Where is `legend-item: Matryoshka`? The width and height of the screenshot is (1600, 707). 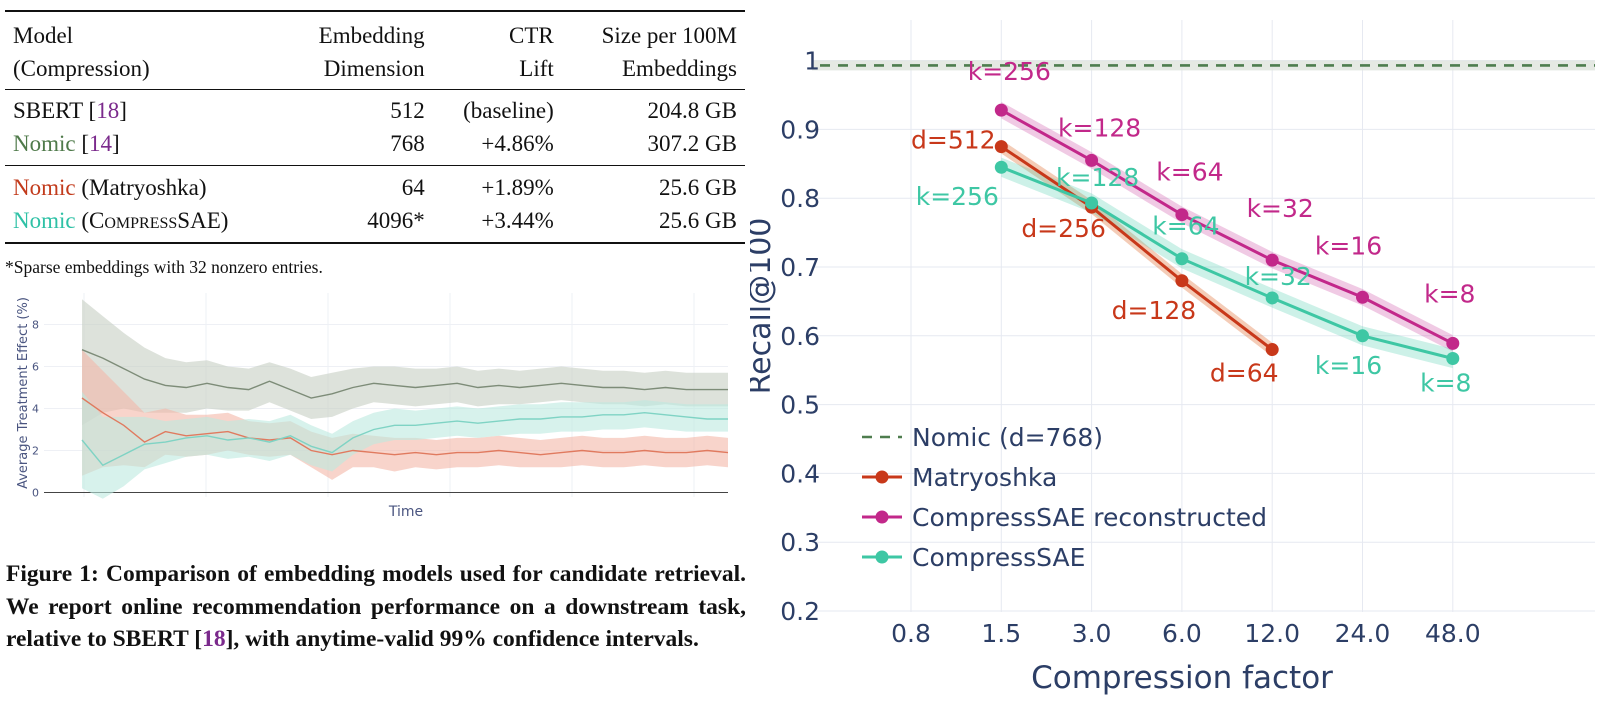
legend-item: Matryoshka is located at coordinates (959, 477).